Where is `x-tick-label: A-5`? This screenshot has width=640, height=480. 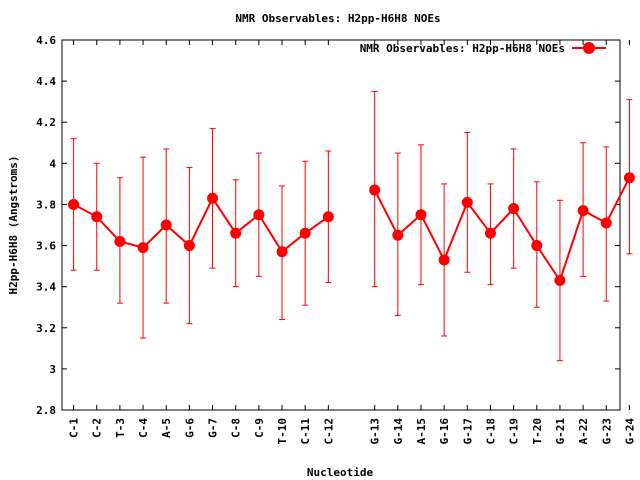
x-tick-label: A-5 is located at coordinates (166, 428).